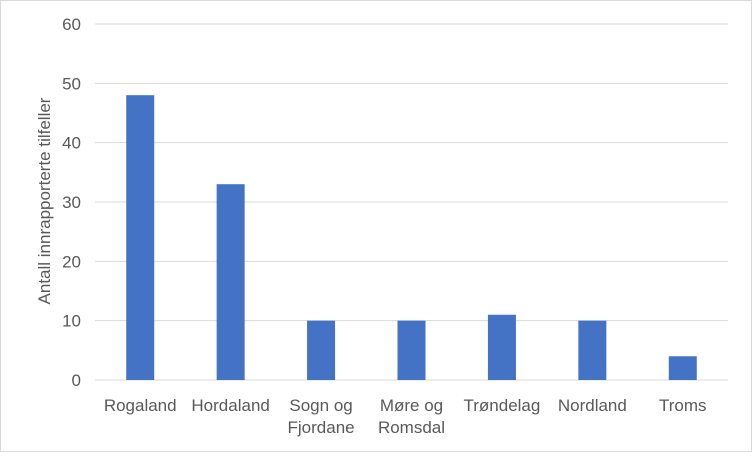 The image size is (752, 456). I want to click on y-tick-labels: 0 10 20 30 40 50 60, so click(71, 202).